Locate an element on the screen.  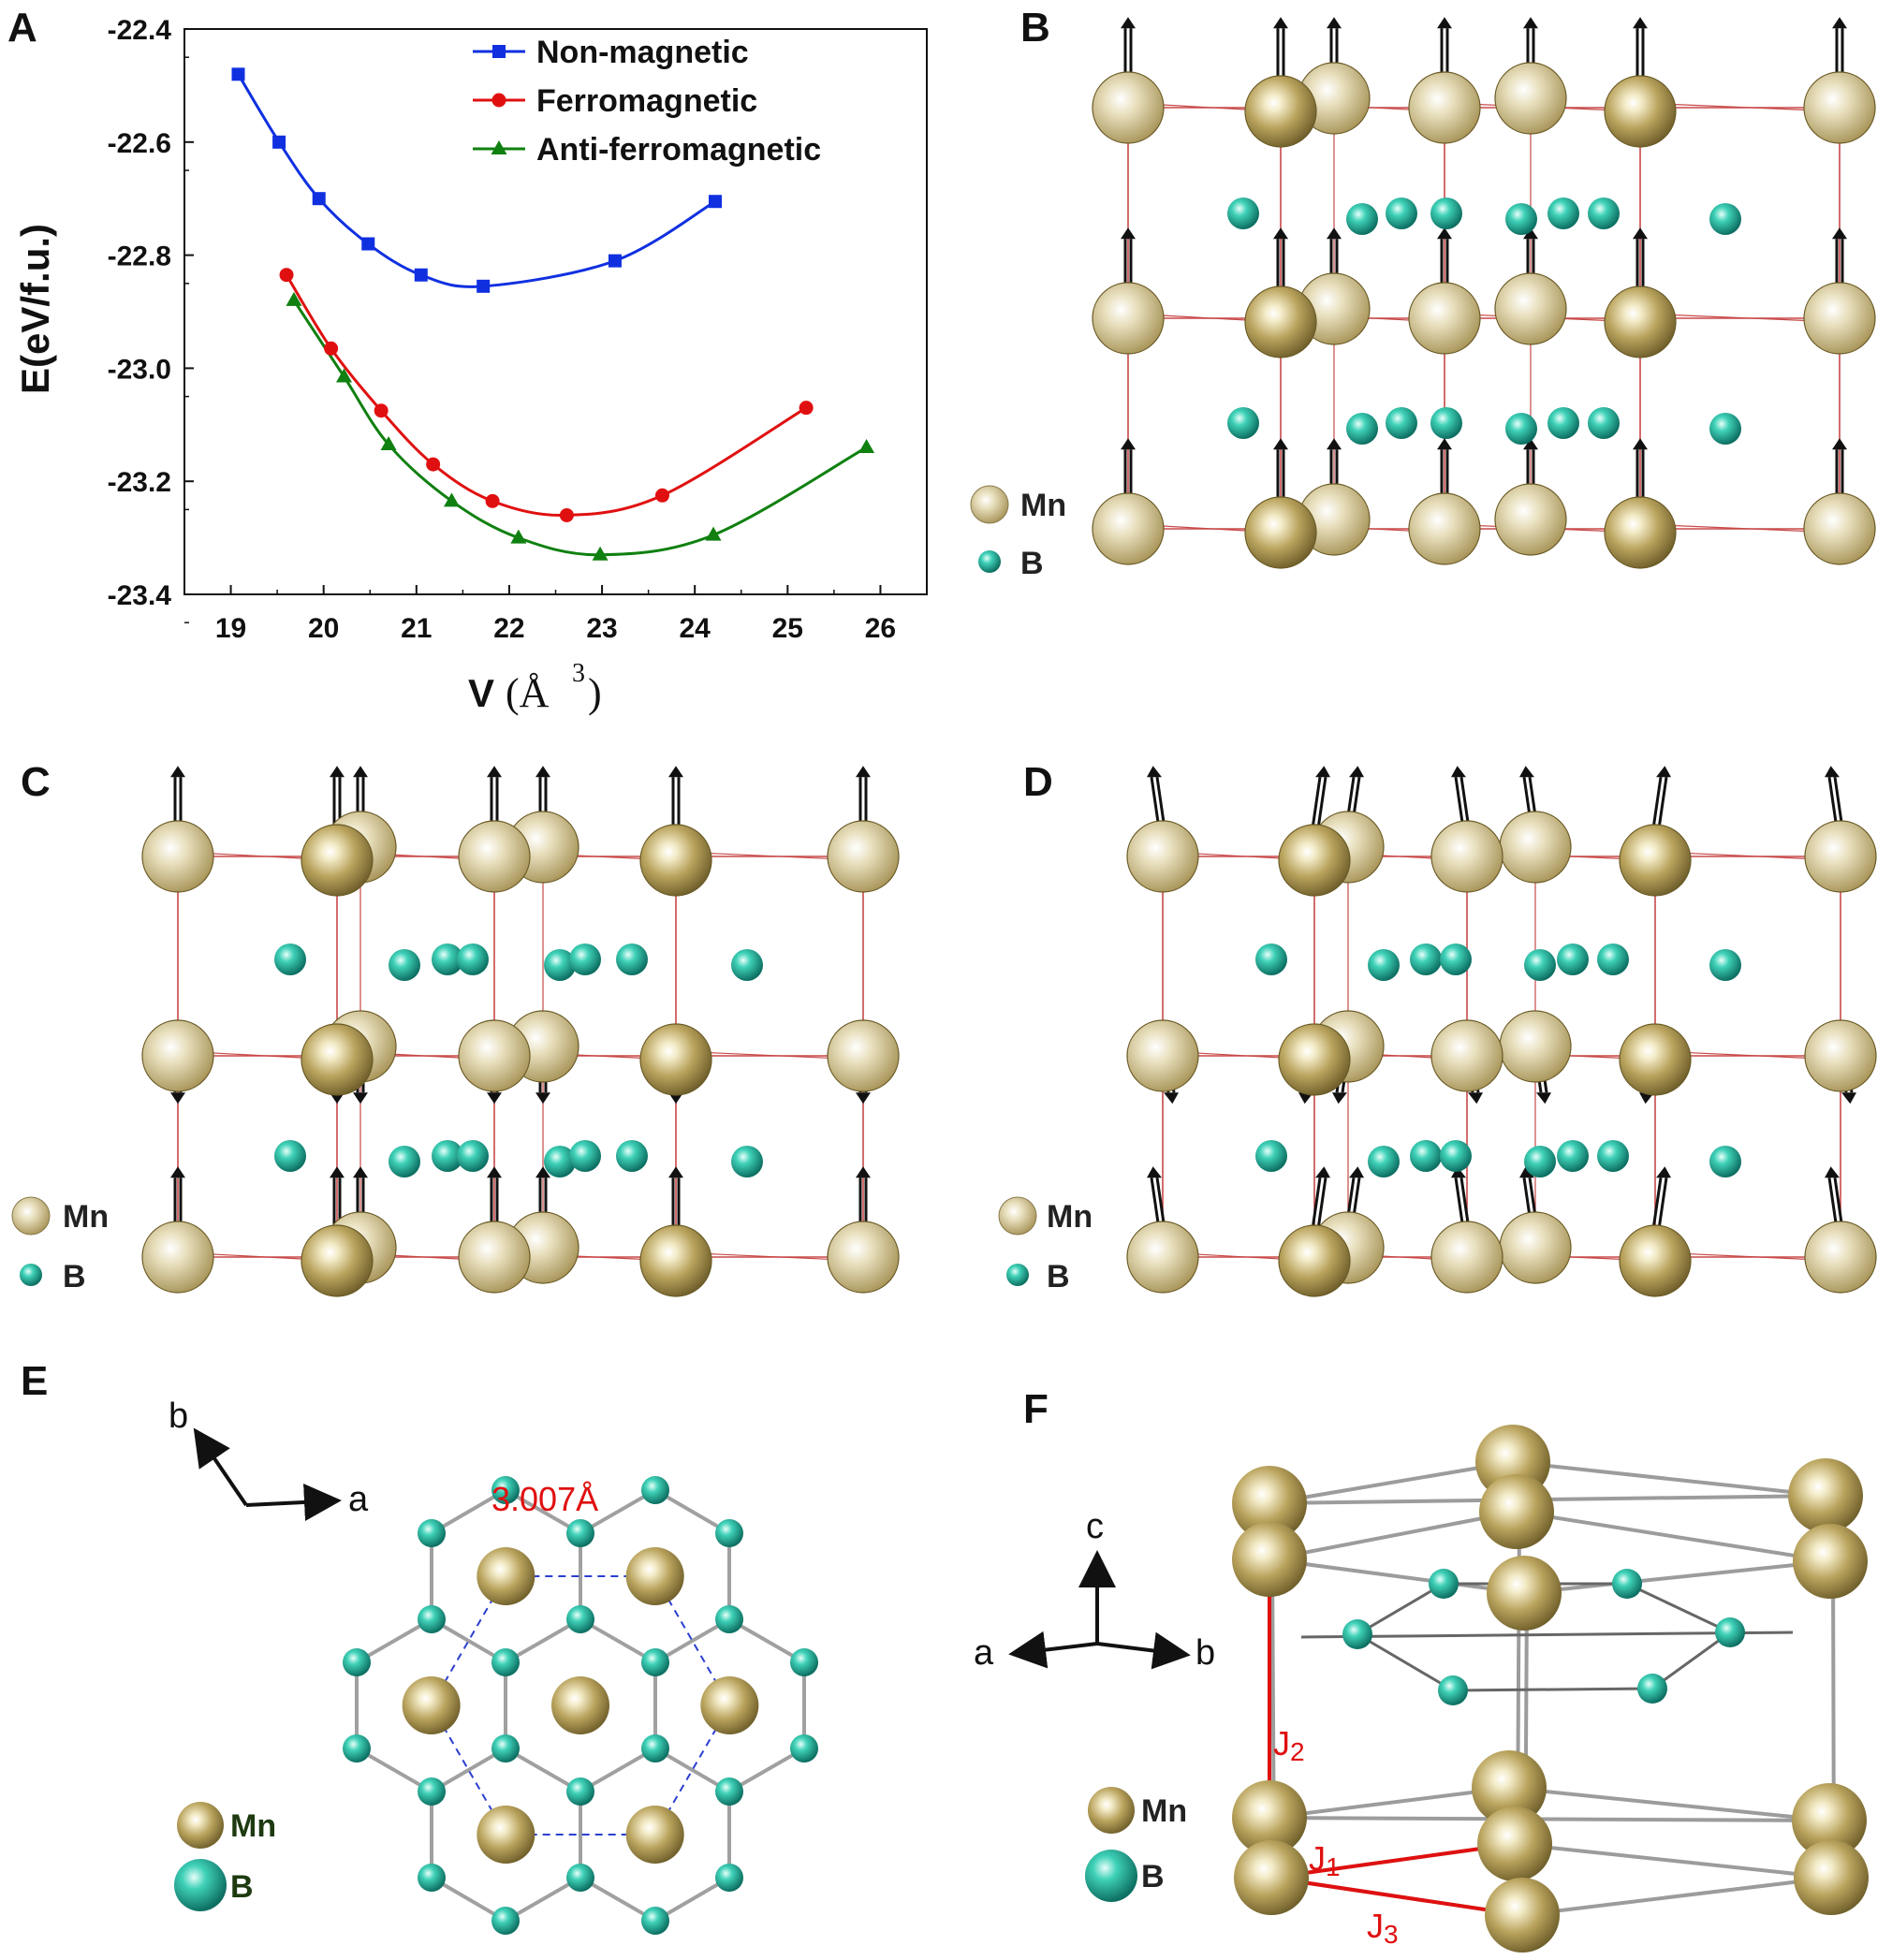
c-axis-label: c is located at coordinates (1095, 1526).